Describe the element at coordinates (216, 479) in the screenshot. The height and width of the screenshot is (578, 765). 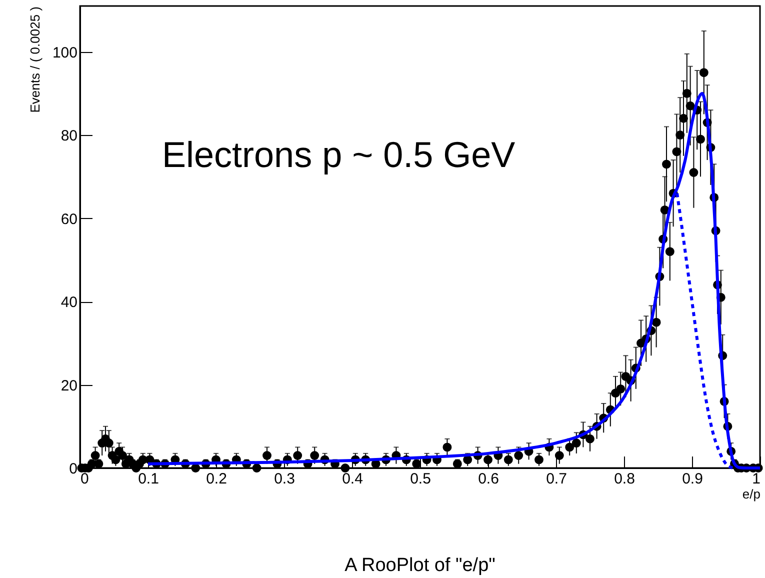
I see `x-tick-label: 0.2` at that location.